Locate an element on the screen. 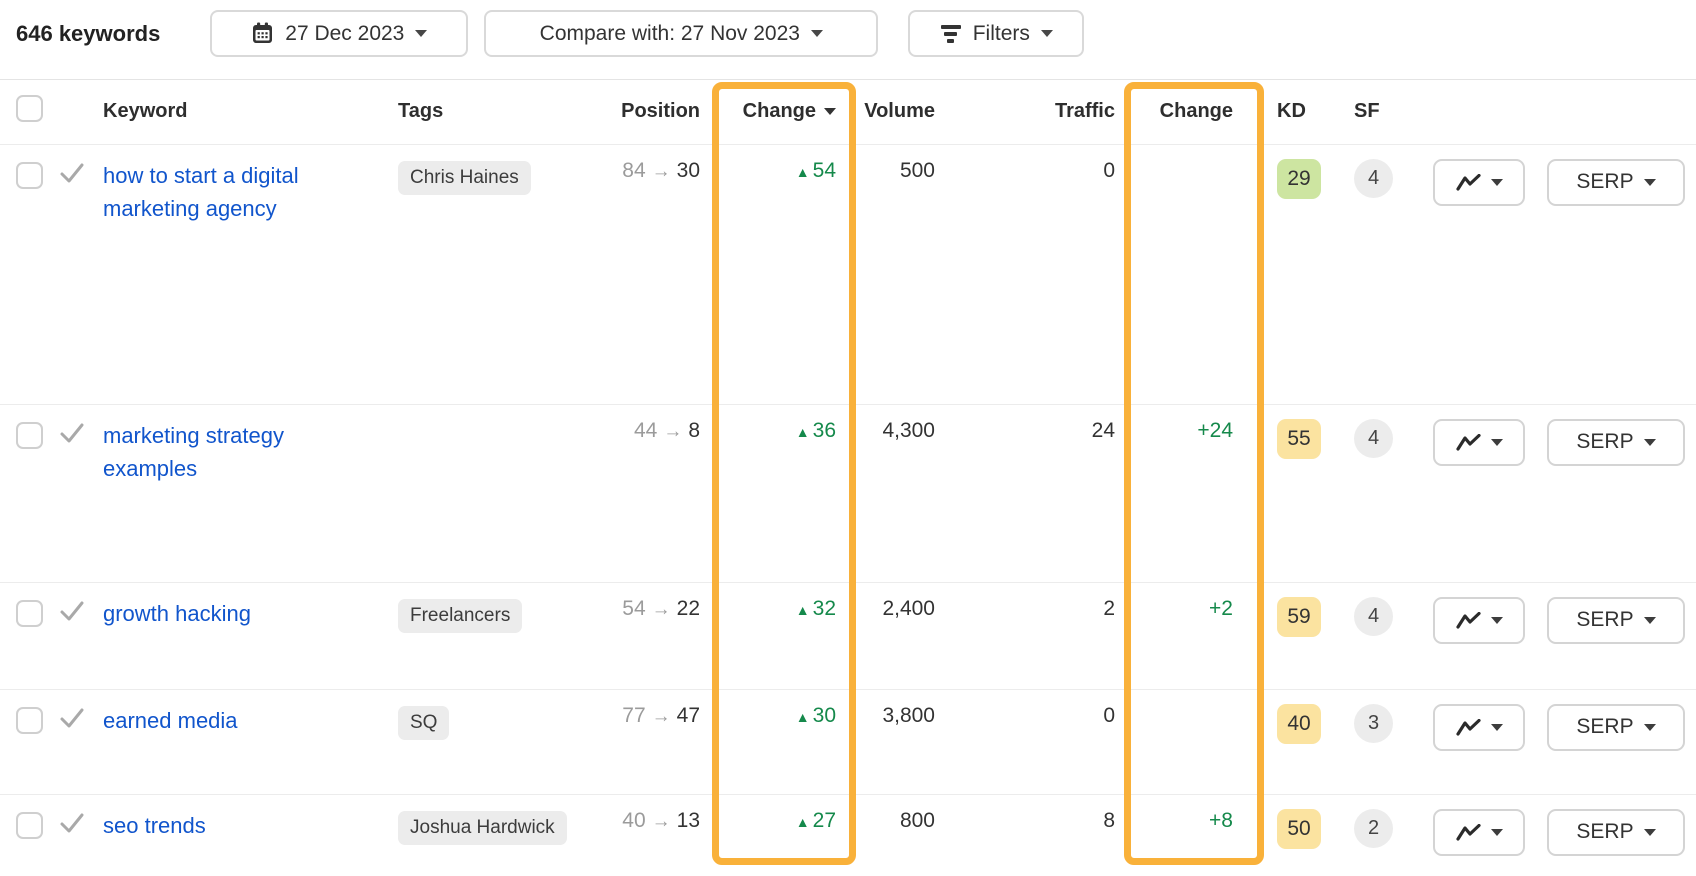 The image size is (1696, 876). date-label: 27 Dec 2023 is located at coordinates (345, 33).